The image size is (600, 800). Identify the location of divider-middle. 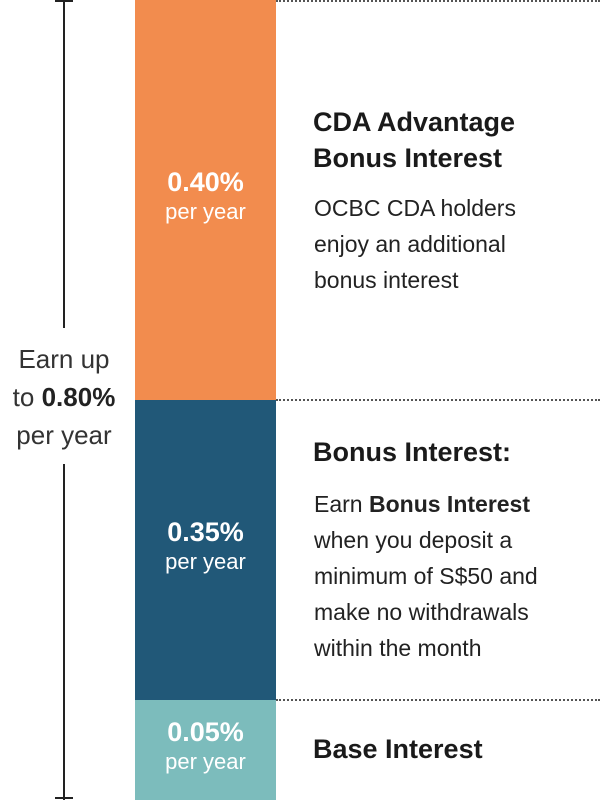
(438, 400).